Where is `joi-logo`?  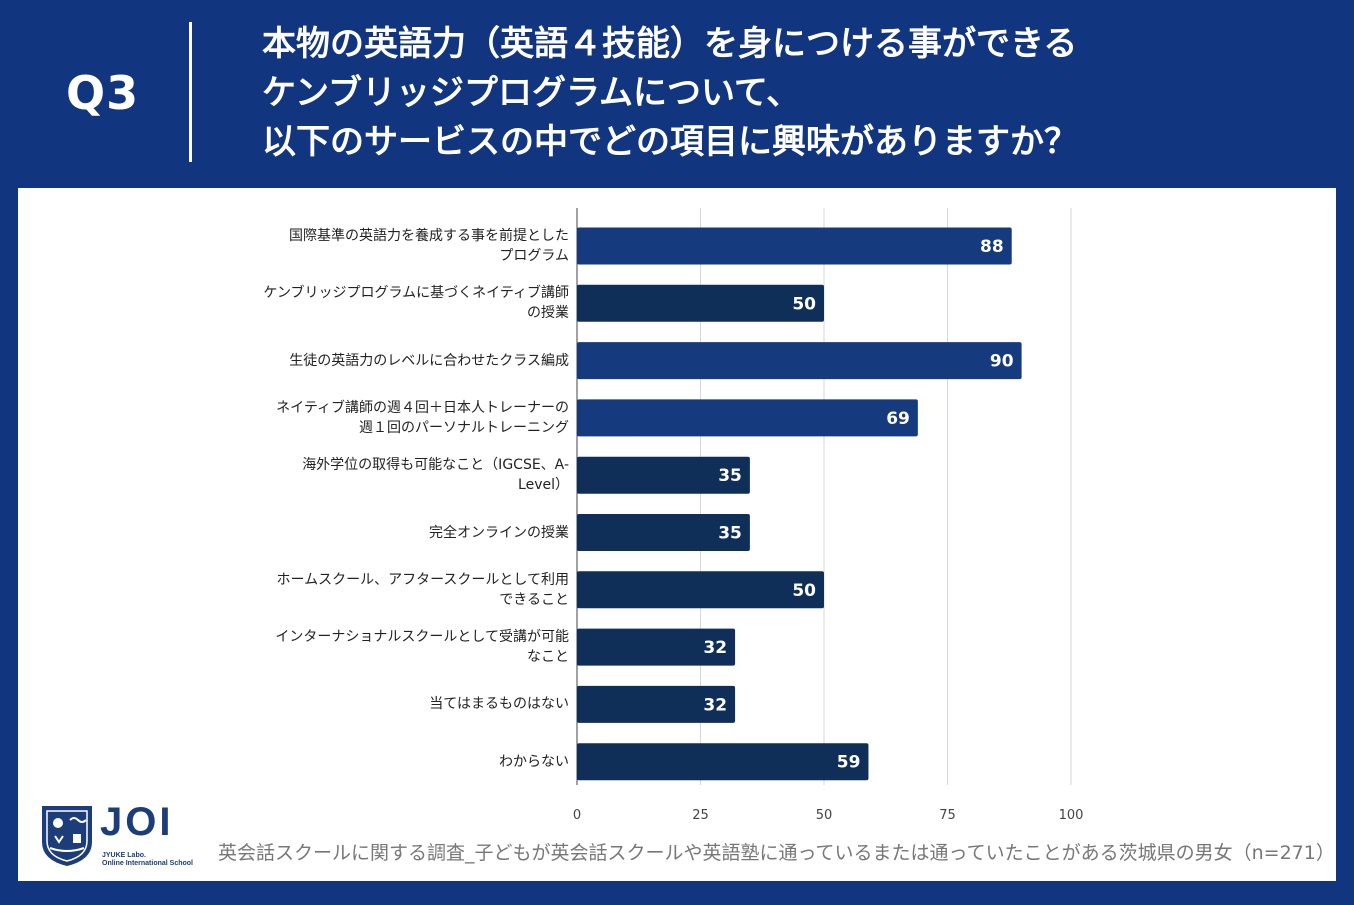 joi-logo is located at coordinates (67, 836).